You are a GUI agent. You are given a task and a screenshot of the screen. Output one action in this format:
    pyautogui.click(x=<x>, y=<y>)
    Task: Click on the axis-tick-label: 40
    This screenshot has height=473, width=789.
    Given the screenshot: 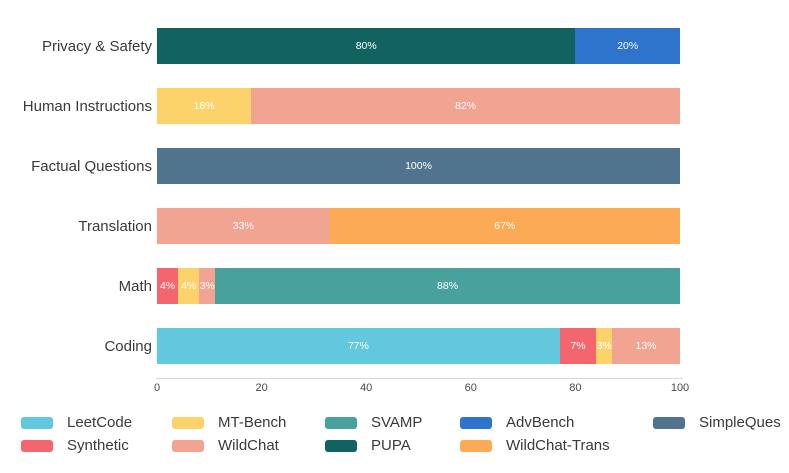 What is the action you would take?
    pyautogui.click(x=366, y=388)
    